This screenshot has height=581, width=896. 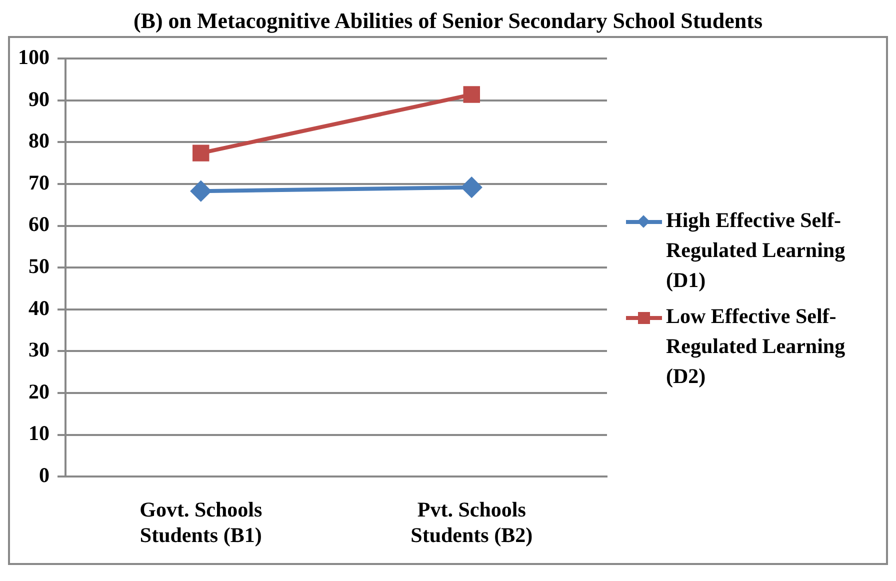 I want to click on legend-label: Low Effective Self-Regulated Learning (D2), so click(x=756, y=346).